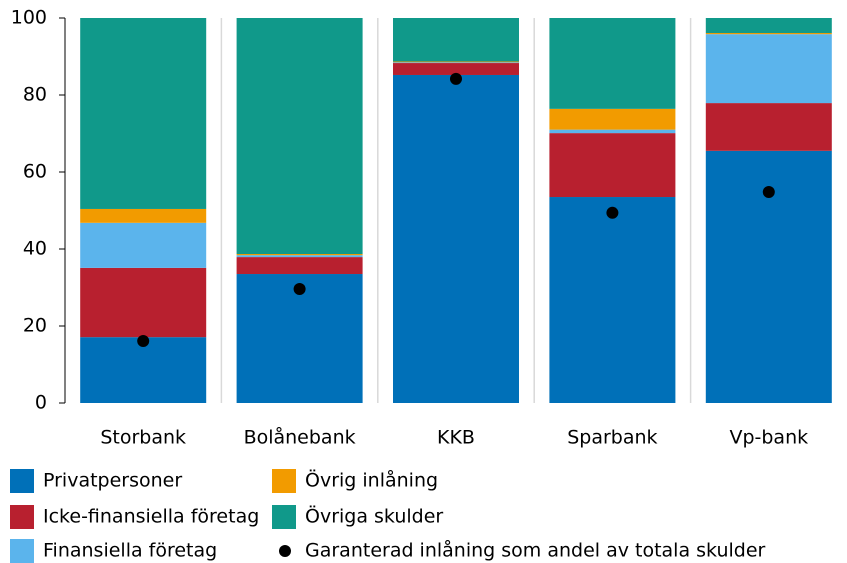 This screenshot has width=847, height=563. What do you see at coordinates (41, 403) in the screenshot?
I see `y-tick-label: 0` at bounding box center [41, 403].